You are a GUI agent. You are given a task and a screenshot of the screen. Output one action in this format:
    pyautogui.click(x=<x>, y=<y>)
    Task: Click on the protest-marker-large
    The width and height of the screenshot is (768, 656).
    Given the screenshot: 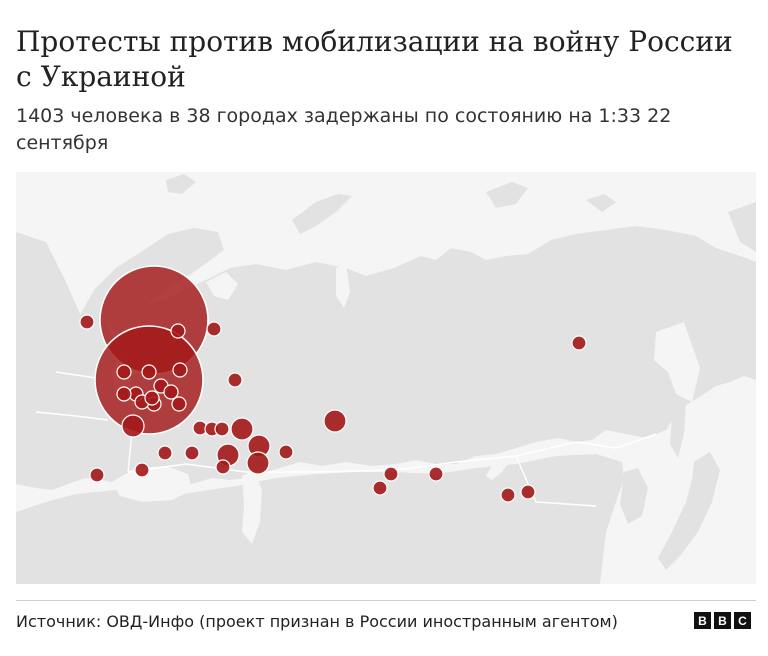 What is the action you would take?
    pyautogui.click(x=149, y=380)
    